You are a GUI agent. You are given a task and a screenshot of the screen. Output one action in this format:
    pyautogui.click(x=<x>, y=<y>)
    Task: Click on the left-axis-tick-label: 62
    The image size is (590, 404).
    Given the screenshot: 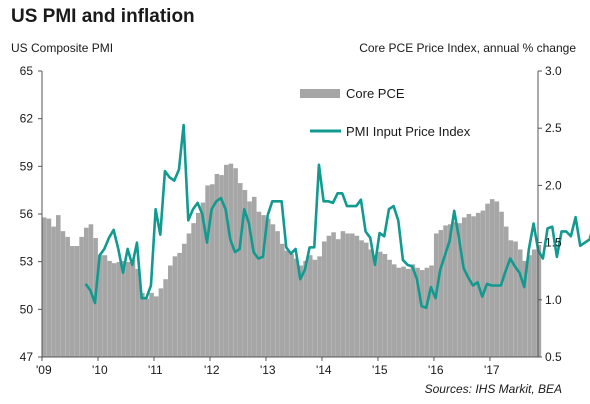 What is the action you would take?
    pyautogui.click(x=27, y=119)
    